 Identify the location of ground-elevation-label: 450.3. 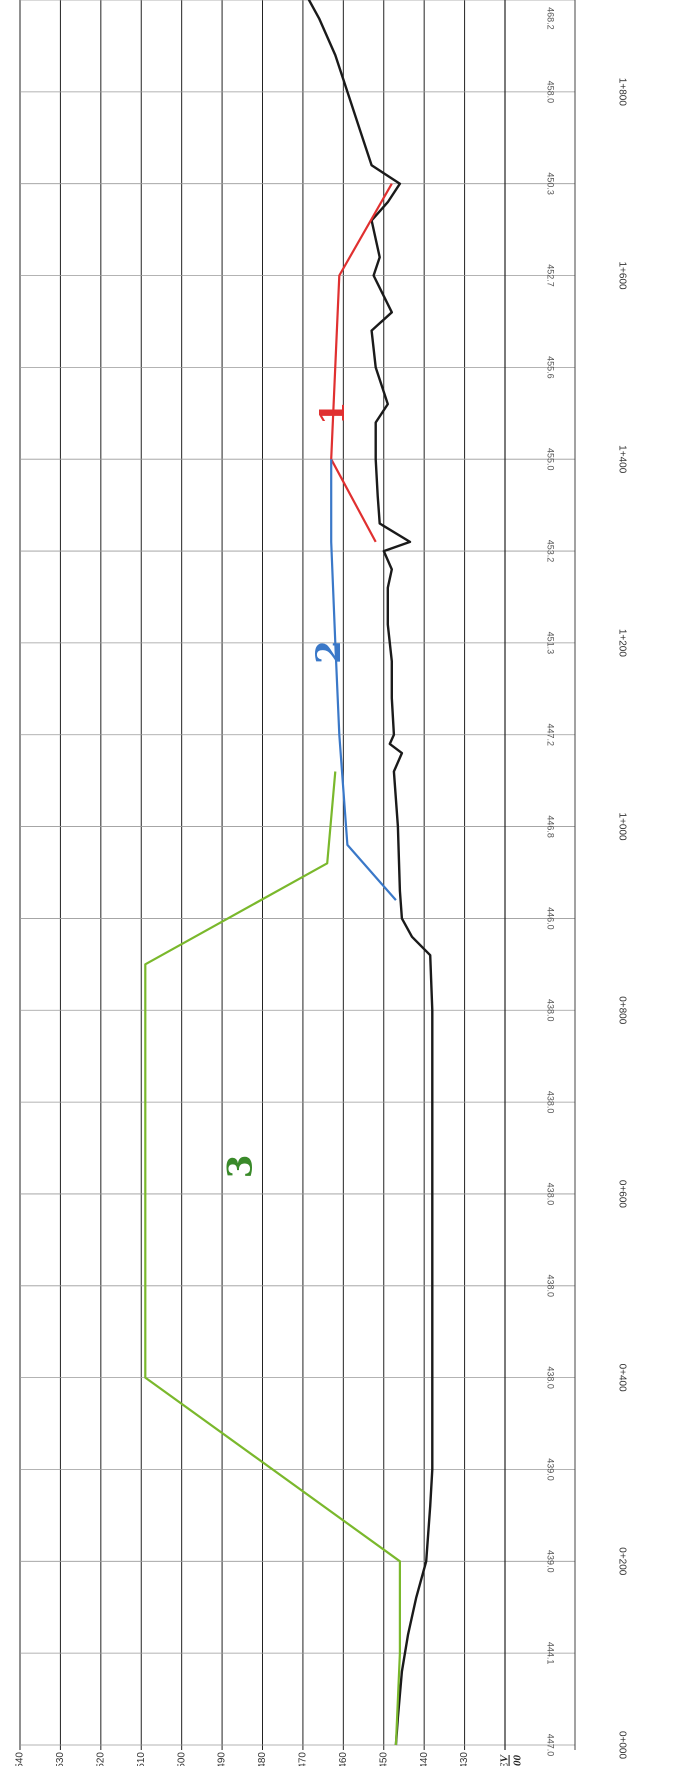
(551, 183).